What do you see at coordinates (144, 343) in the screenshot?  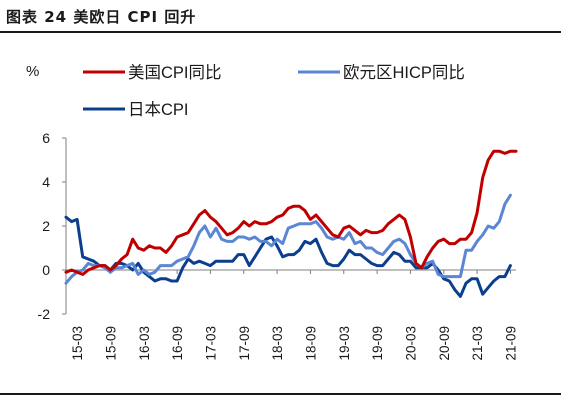 I see `x-tick-label: 16-03` at bounding box center [144, 343].